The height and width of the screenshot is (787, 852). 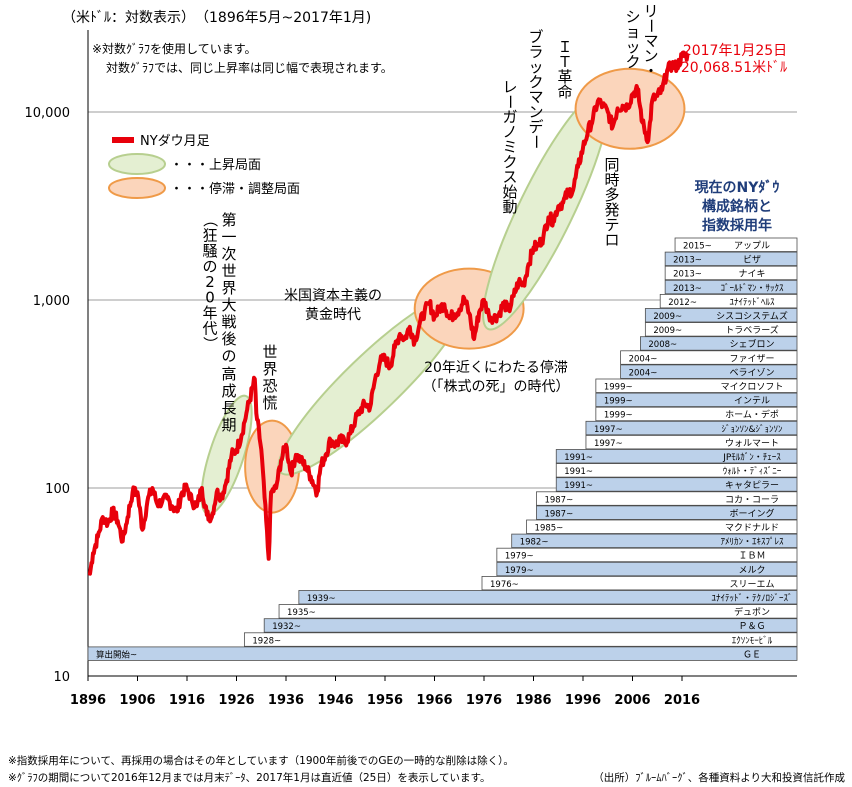 I want to click on legend-stall-swatch, so click(x=137, y=188).